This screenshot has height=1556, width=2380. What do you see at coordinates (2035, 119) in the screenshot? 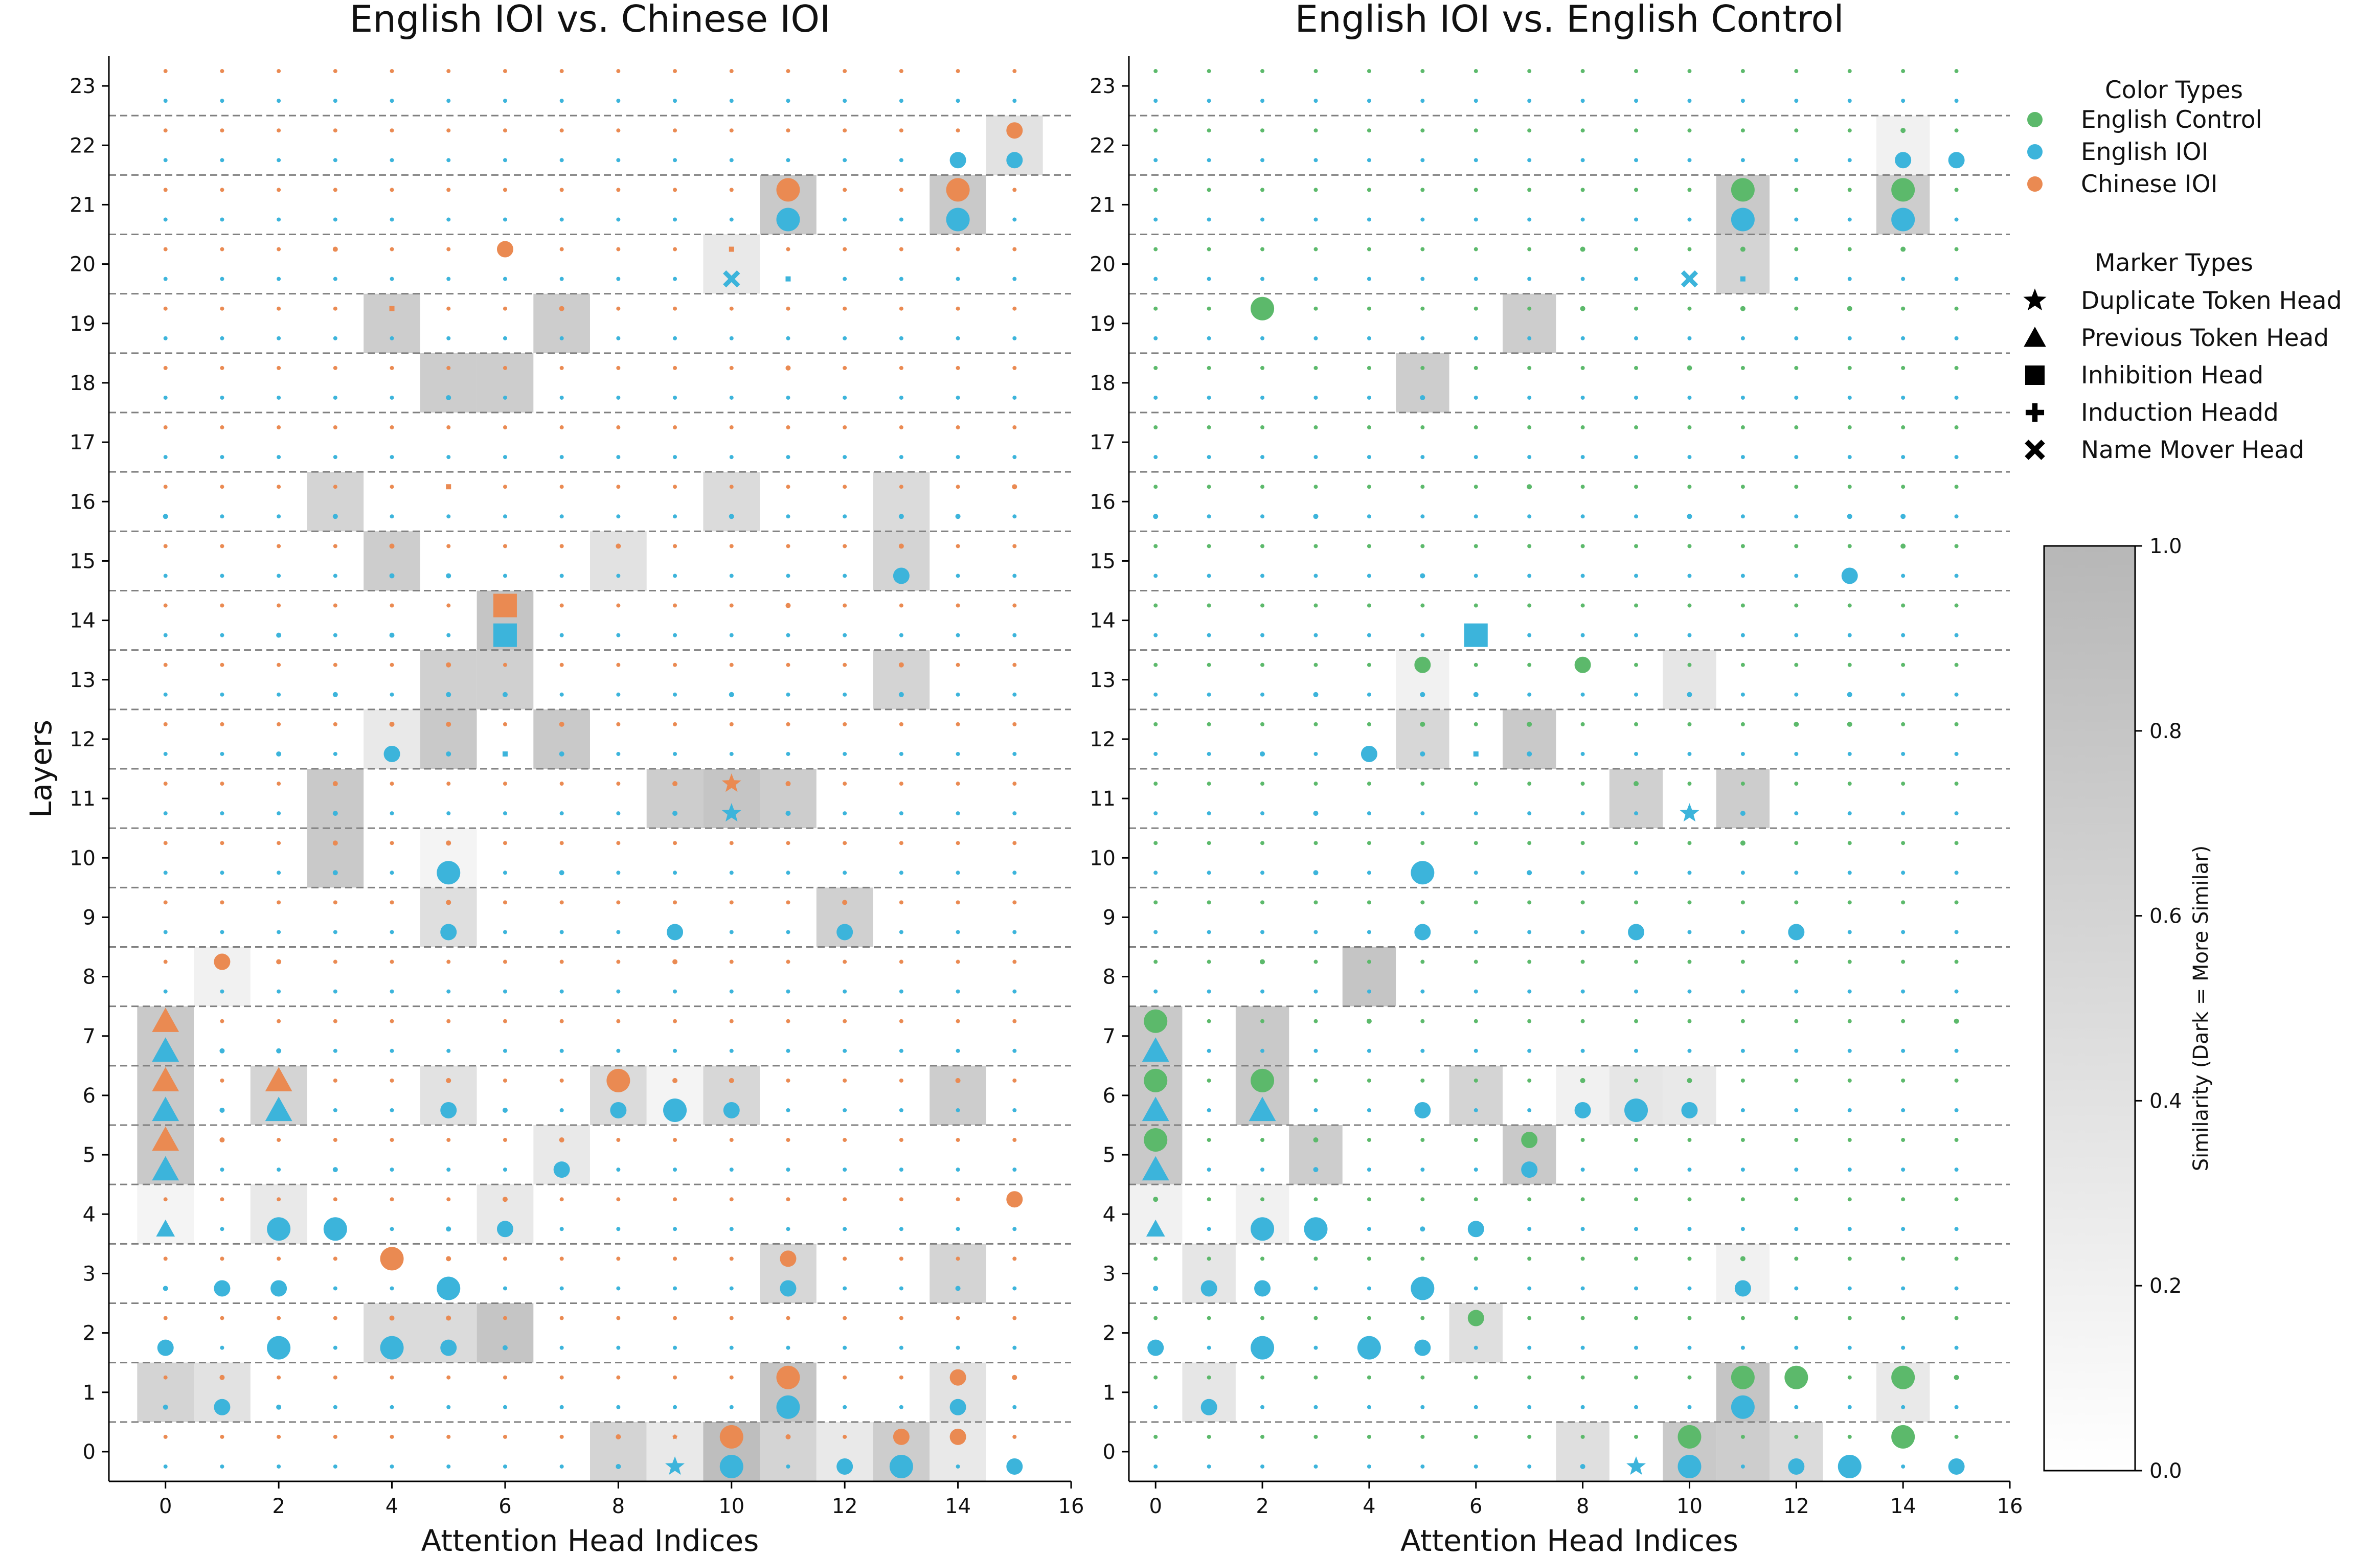
I see `legend-marker-circle` at bounding box center [2035, 119].